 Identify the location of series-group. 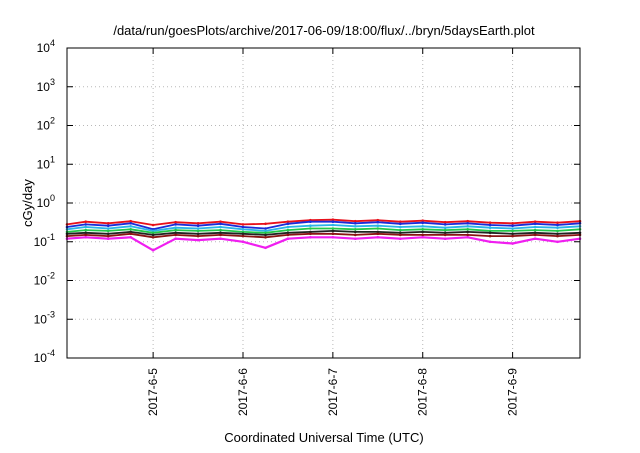
(323, 235).